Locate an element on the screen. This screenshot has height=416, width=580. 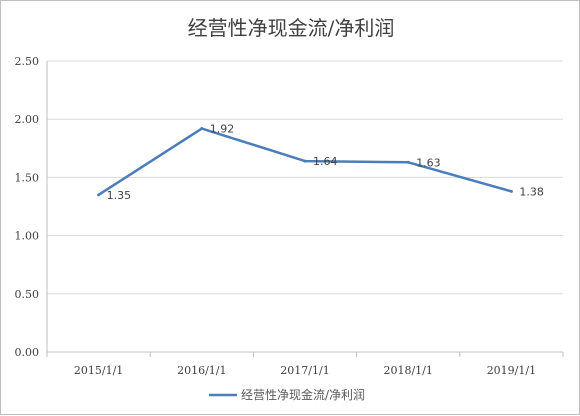
y-tick-label: 0.00 is located at coordinates (27, 352).